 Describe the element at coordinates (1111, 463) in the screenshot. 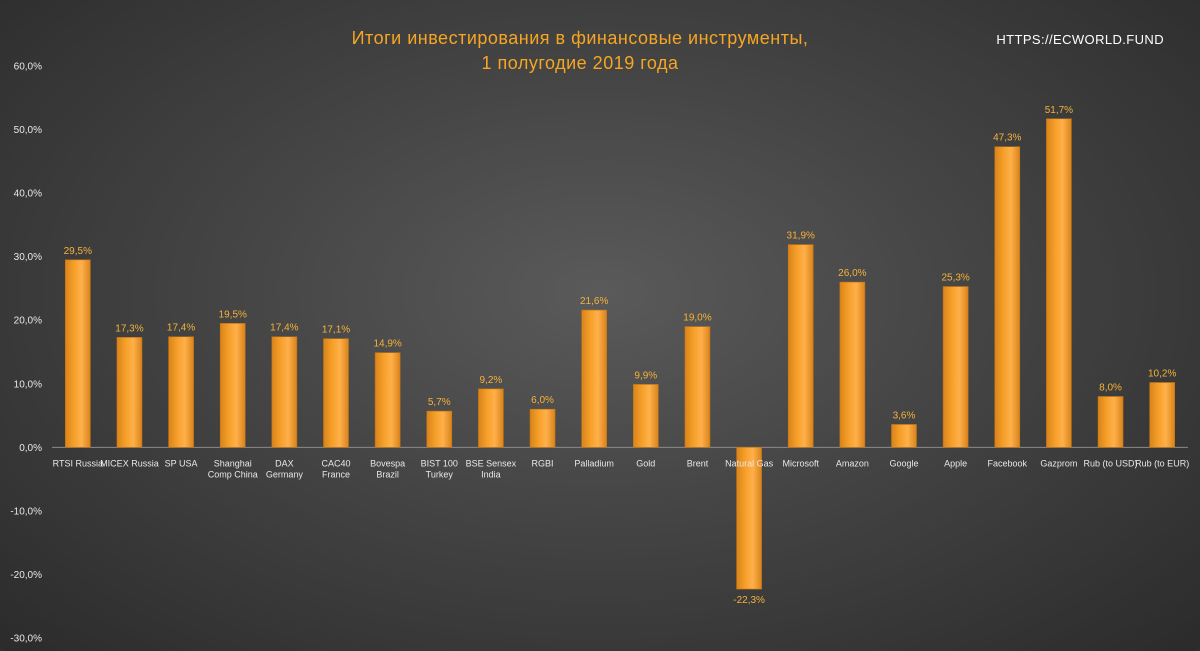

I see `category-label: Rub (to USD)` at that location.